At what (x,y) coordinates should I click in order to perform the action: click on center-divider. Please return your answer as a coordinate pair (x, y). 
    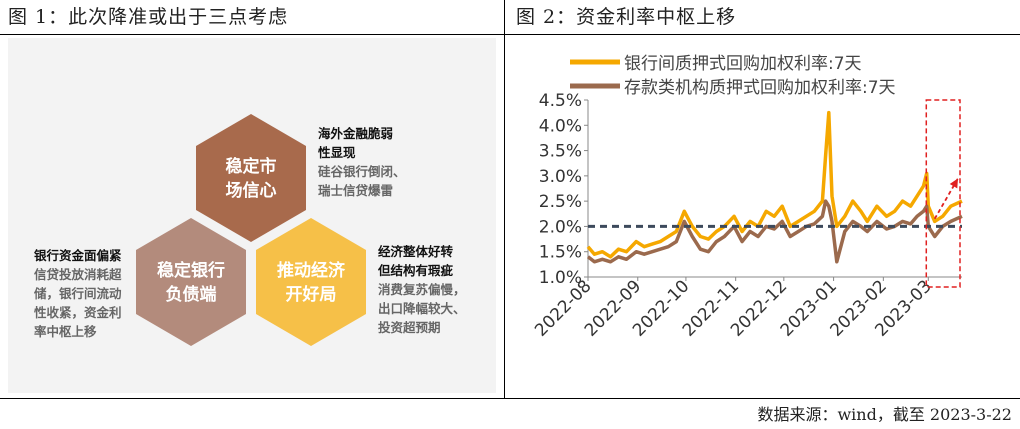
    Looking at the image, I should click on (504, 199).